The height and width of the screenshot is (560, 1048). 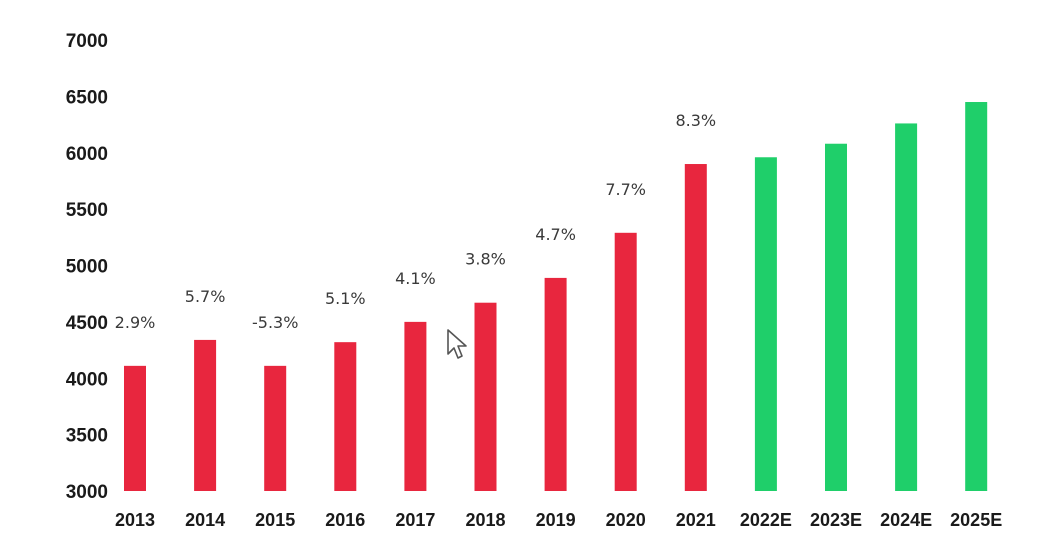 I want to click on data-label-2017: 4.1%, so click(x=415, y=278).